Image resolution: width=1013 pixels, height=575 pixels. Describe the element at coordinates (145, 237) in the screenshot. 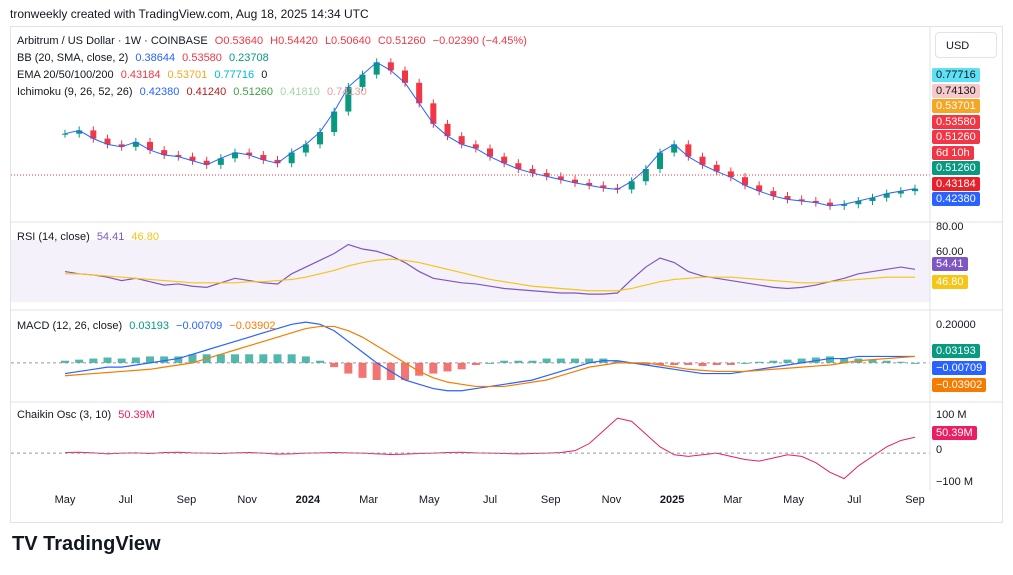

I see `legend-rsi-v2: 46.80` at that location.